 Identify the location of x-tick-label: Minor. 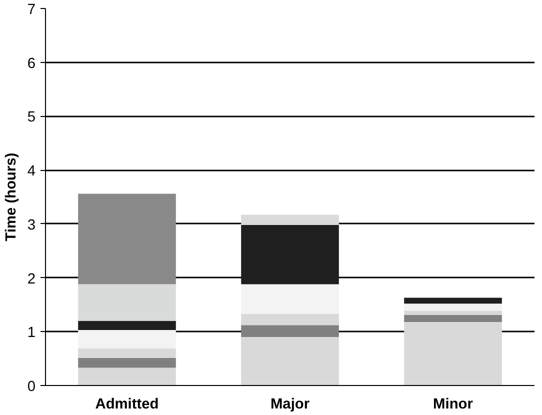
(453, 404).